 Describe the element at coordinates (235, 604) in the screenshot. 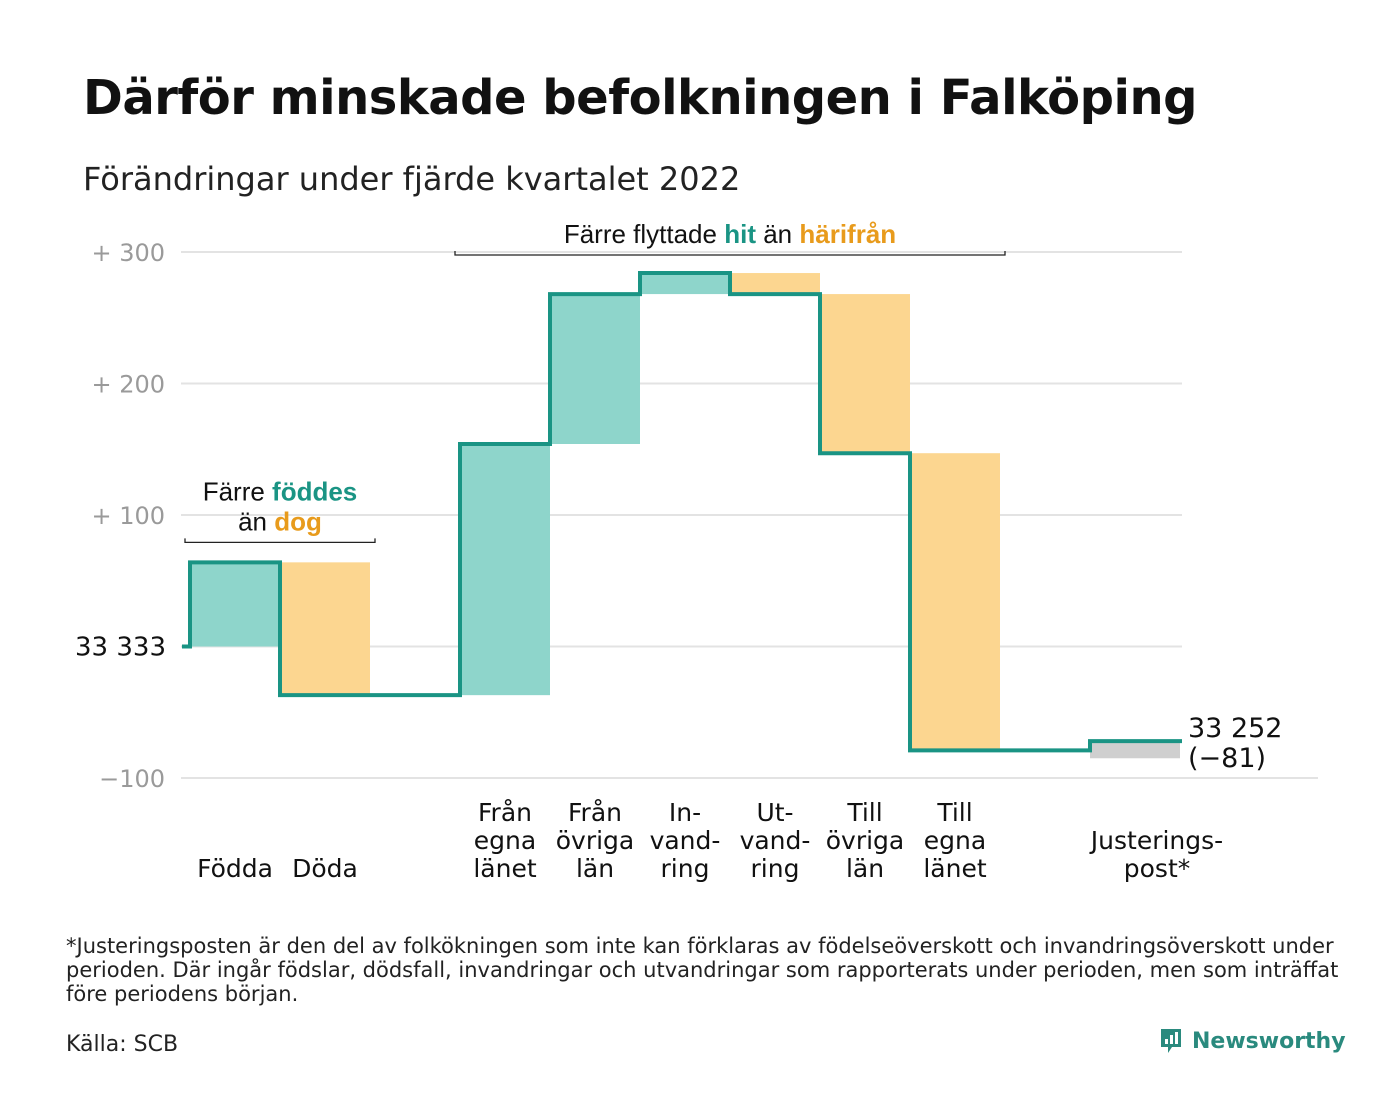

I see `bar-födda` at that location.